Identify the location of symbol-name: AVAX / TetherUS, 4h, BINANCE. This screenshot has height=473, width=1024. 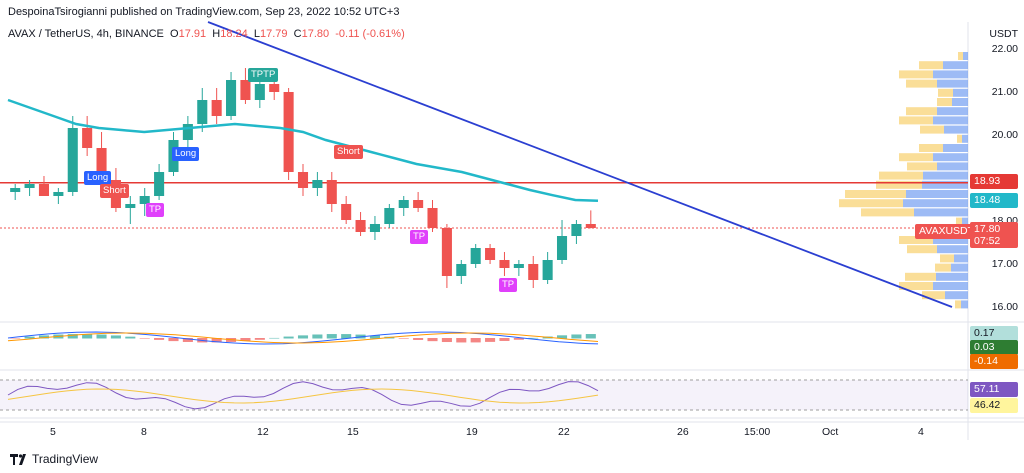
(86, 34).